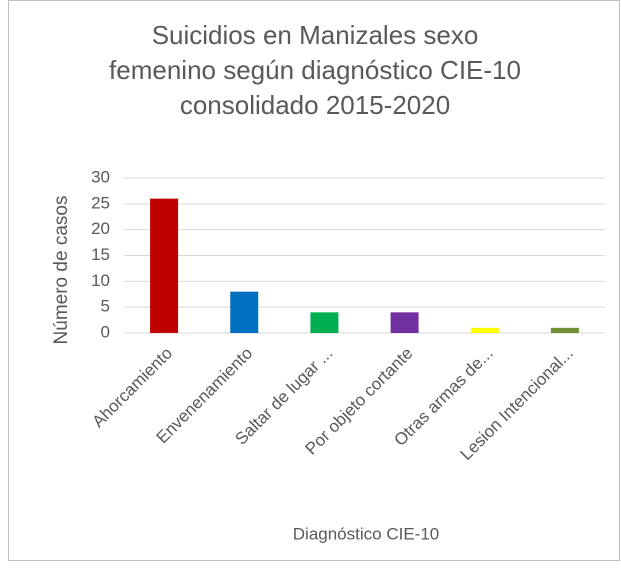  What do you see at coordinates (100, 280) in the screenshot?
I see `y-tick-label: 10` at bounding box center [100, 280].